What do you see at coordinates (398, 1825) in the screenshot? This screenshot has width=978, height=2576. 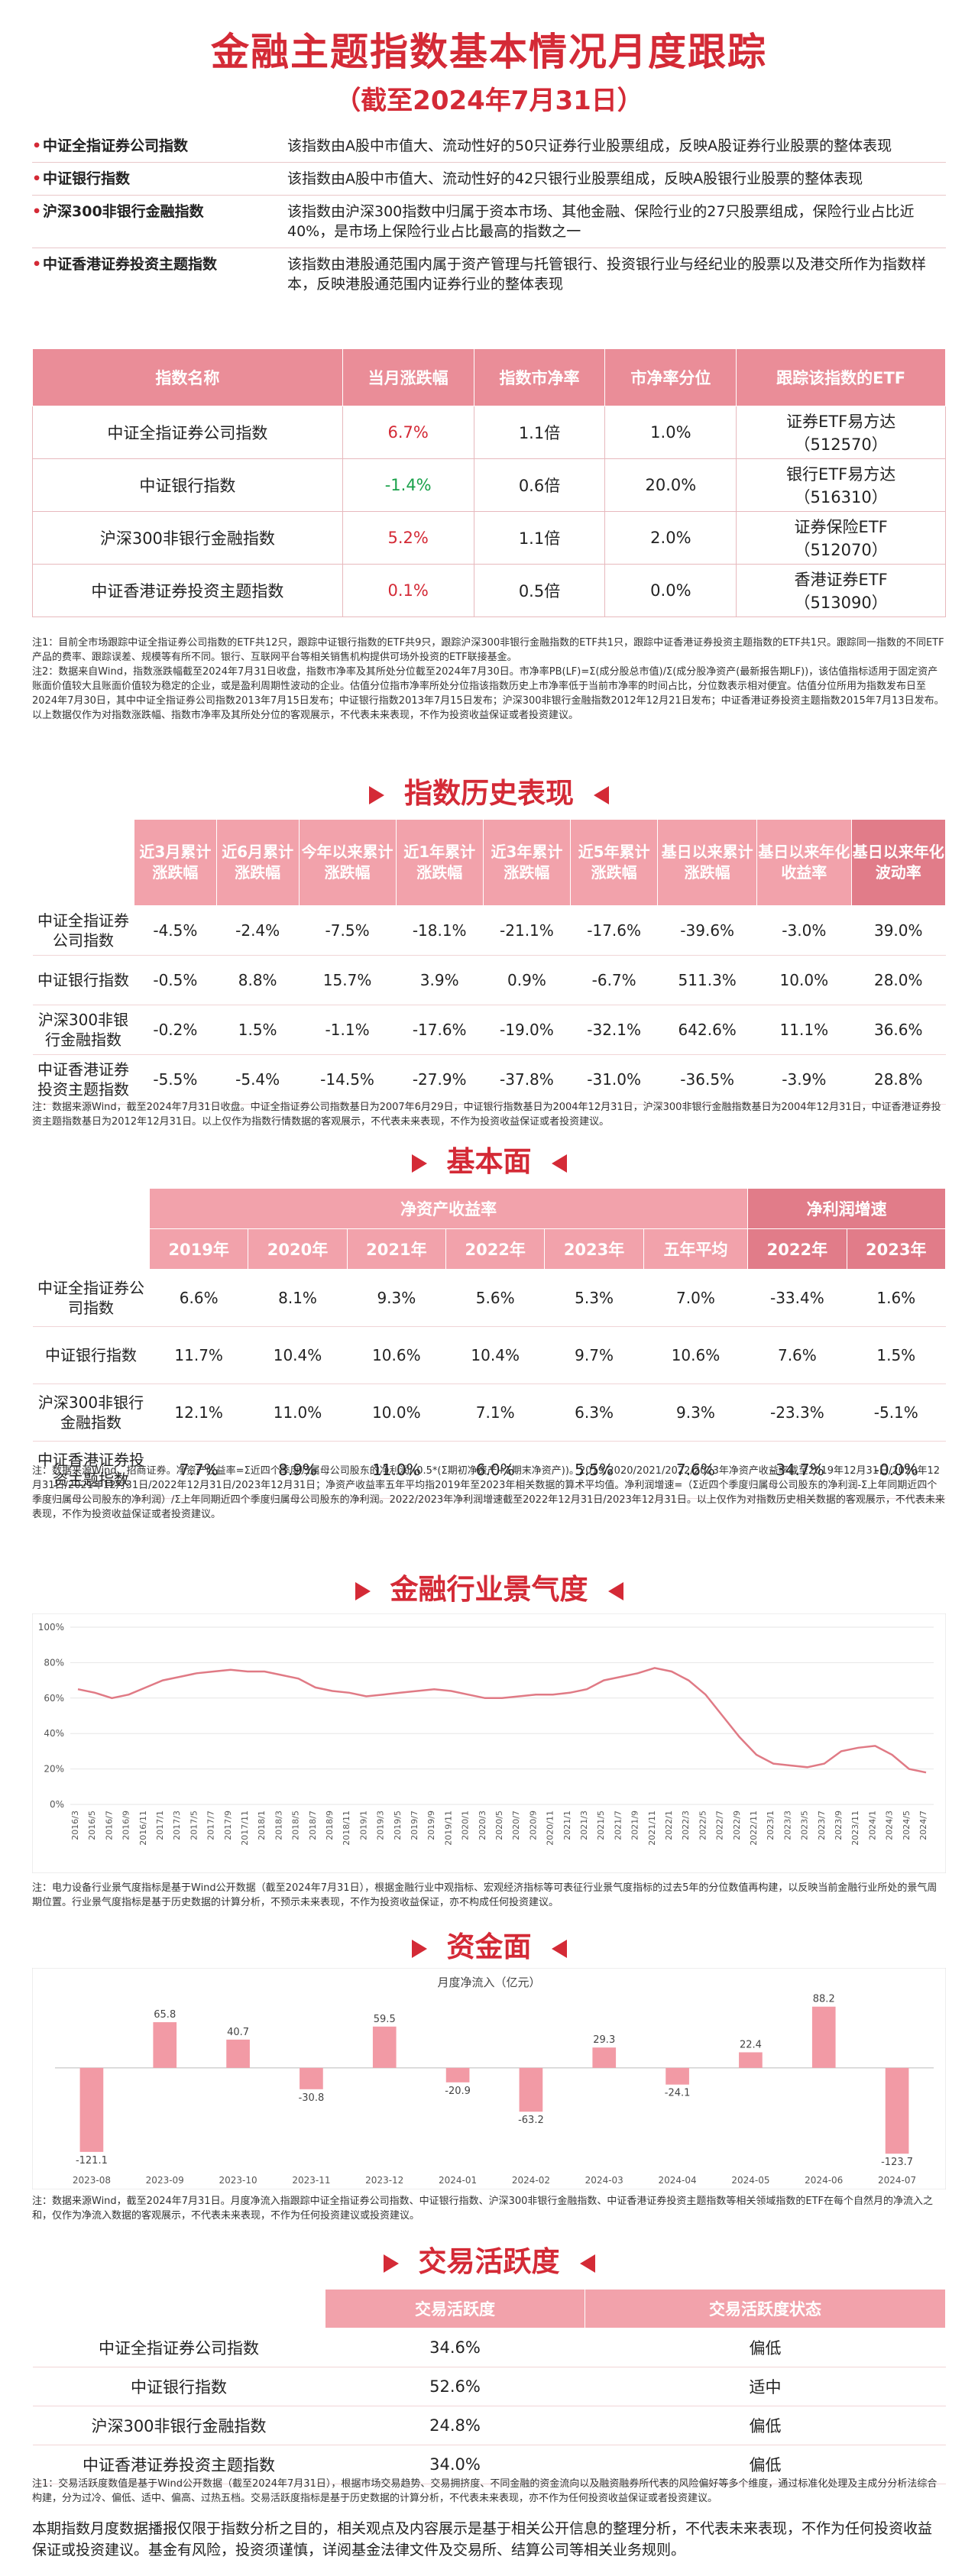 I see `x-tick-label: 2019/5` at bounding box center [398, 1825].